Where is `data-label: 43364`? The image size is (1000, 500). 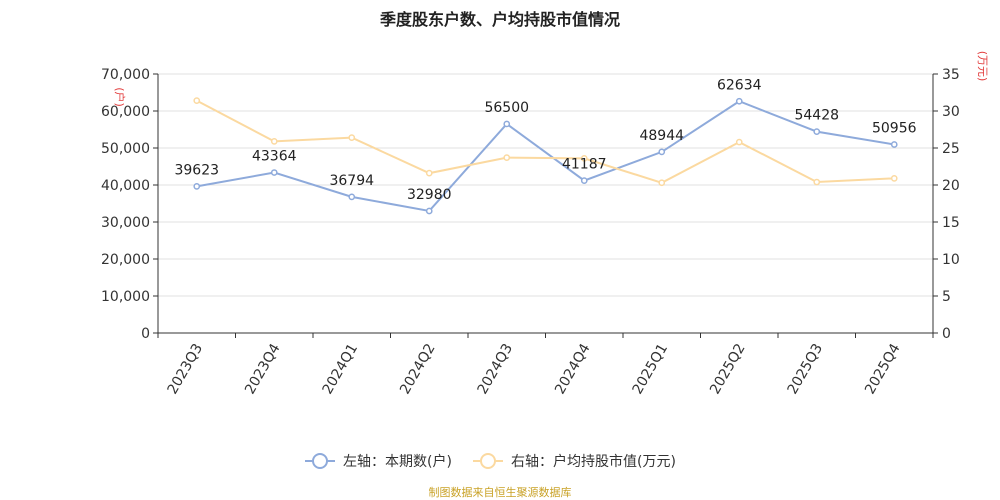
data-label: 43364 is located at coordinates (274, 157).